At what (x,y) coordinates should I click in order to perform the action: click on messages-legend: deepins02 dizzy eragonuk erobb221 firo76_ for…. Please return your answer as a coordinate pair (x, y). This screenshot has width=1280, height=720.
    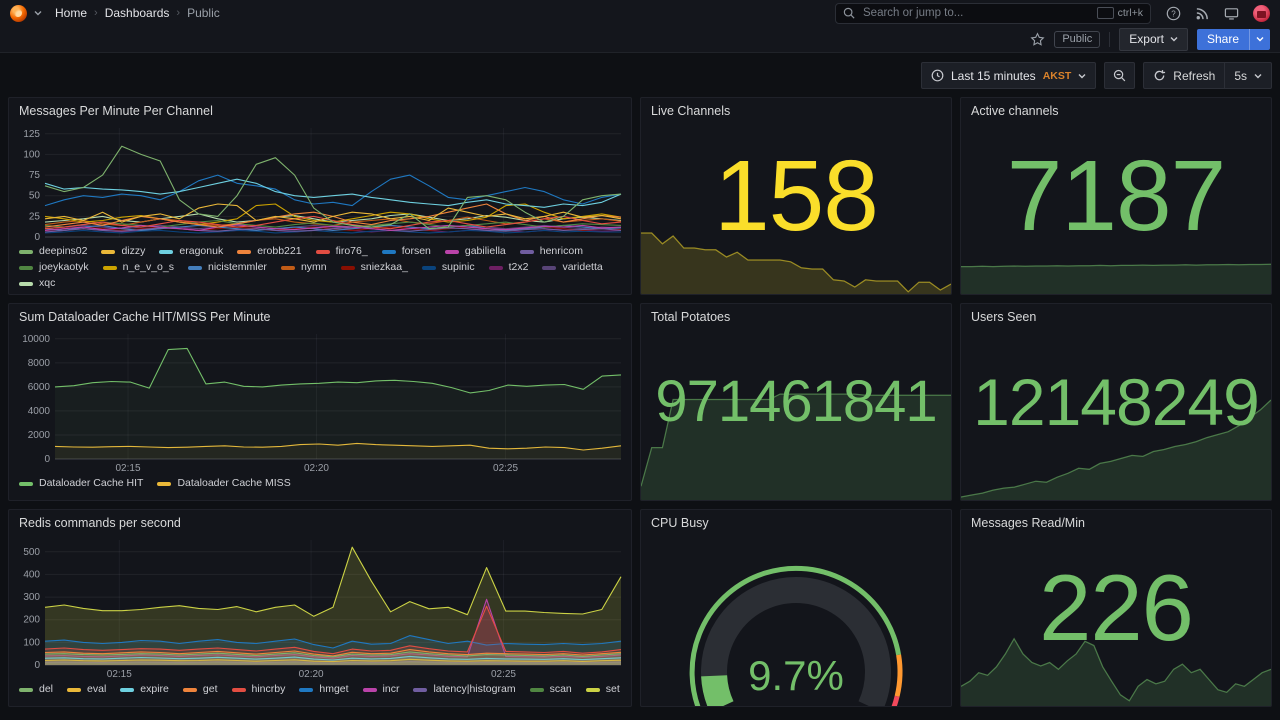
    Looking at the image, I should click on (320, 266).